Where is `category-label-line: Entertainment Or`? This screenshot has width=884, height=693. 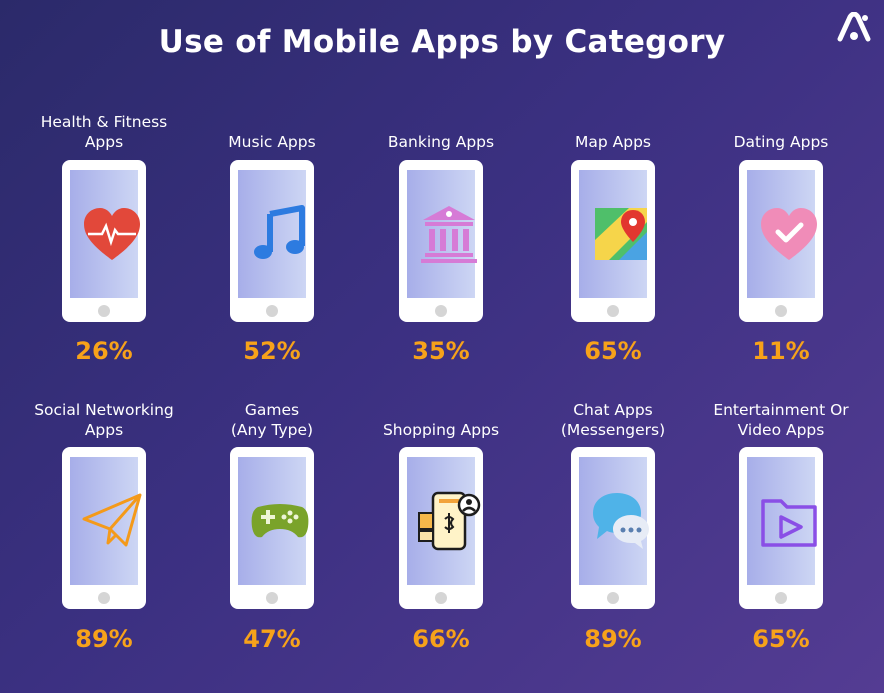
category-label-line: Entertainment Or is located at coordinates (781, 410).